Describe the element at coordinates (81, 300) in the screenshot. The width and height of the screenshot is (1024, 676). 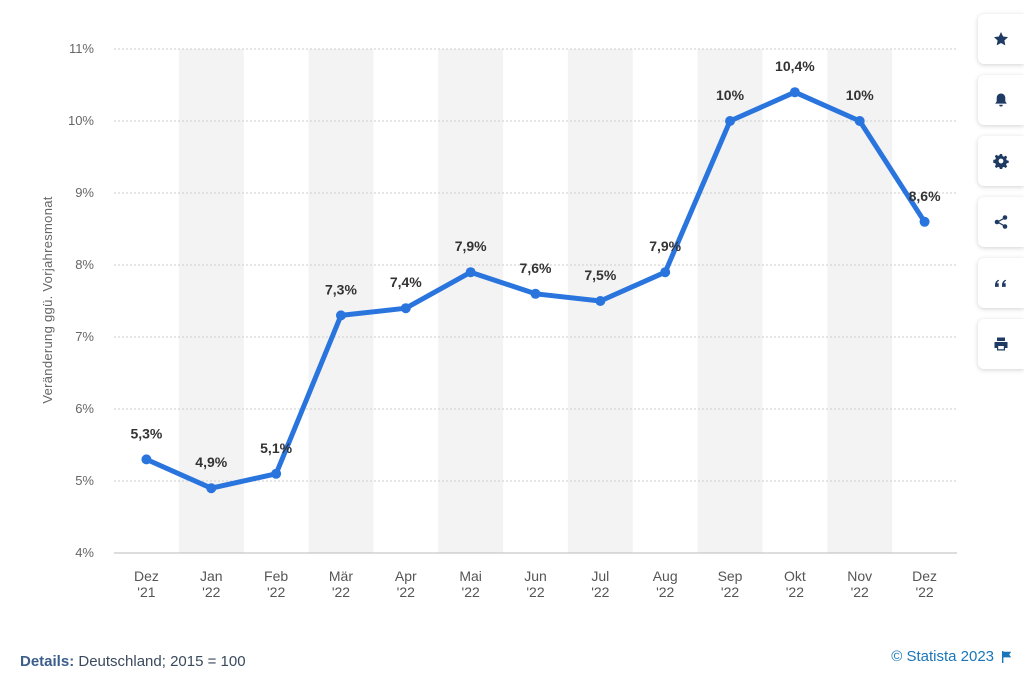
I see `y-axis-ticks: 4% 5% 6% 7% 8% 9% 10% 11%` at that location.